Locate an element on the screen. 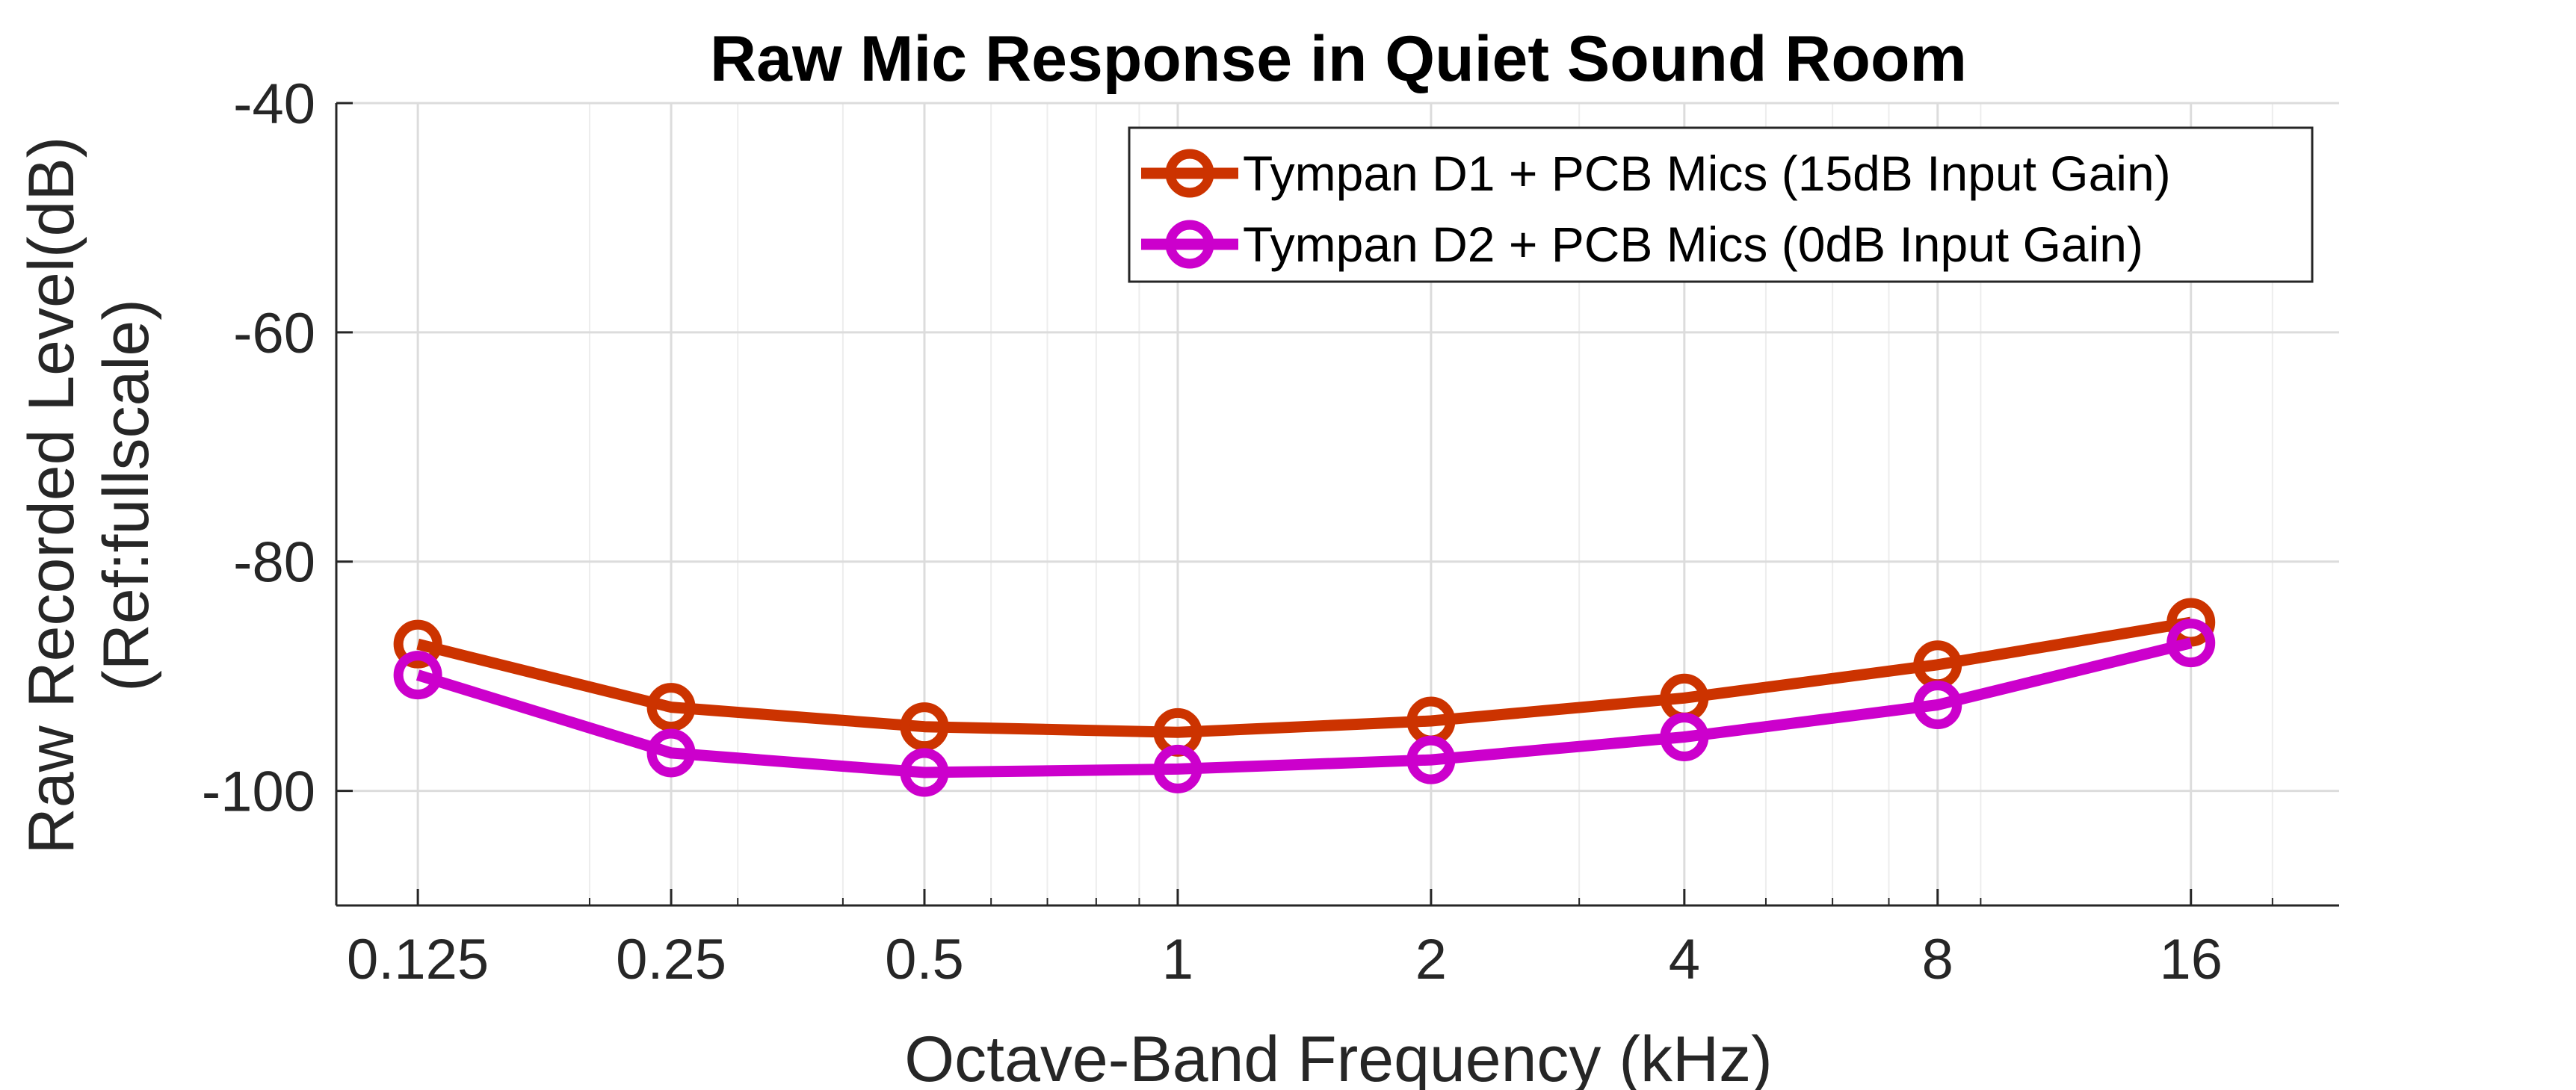 Image resolution: width=2576 pixels, height=1090 pixels. x-axis-ticks: 0.125 0.25 0.5 1 2 4 8 16 is located at coordinates (1285, 940).